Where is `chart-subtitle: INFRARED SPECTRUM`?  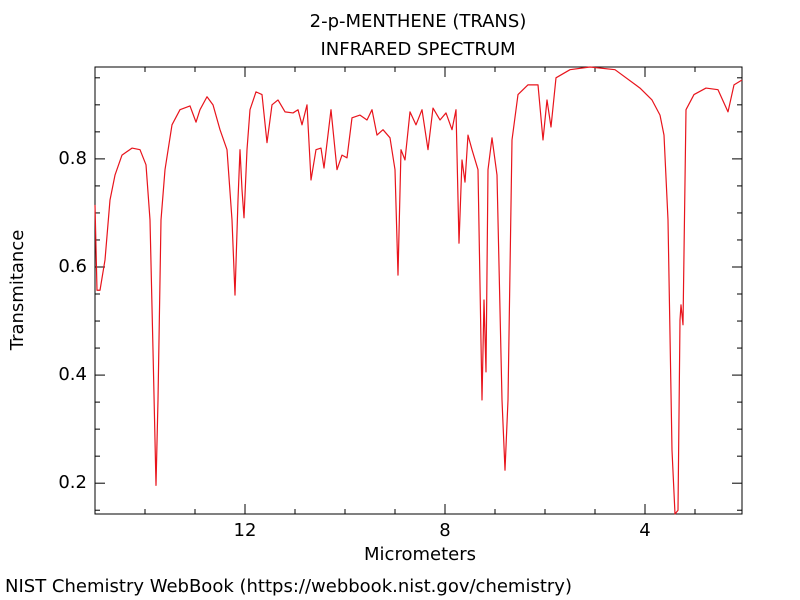 chart-subtitle: INFRARED SPECTRUM is located at coordinates (417, 49).